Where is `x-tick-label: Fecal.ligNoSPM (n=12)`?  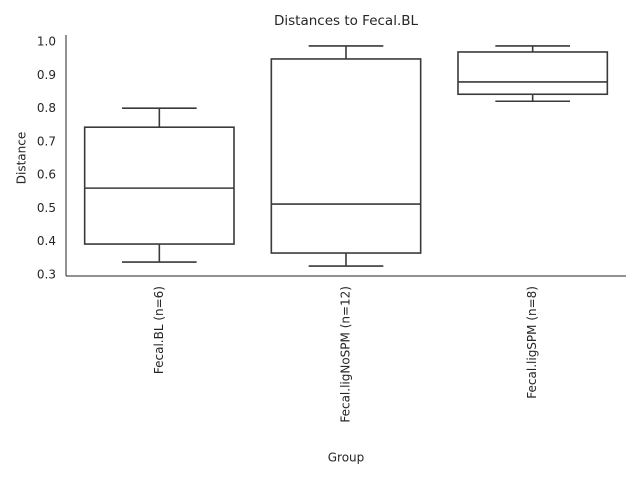
x-tick-label: Fecal.ligNoSPM (n=12) is located at coordinates (346, 354).